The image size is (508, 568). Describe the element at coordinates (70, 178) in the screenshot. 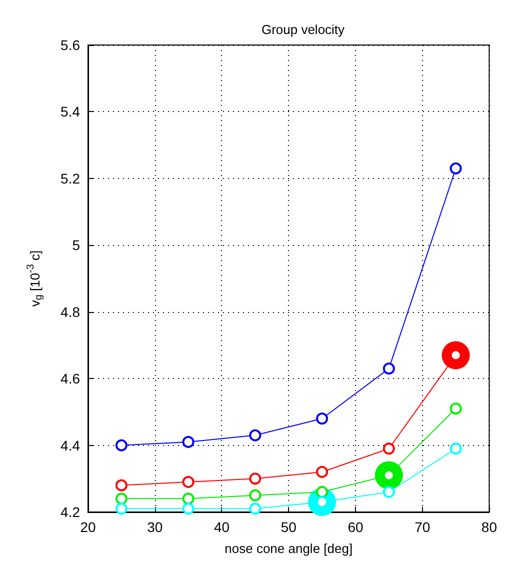

I see `y-tick-label: 5.2` at that location.